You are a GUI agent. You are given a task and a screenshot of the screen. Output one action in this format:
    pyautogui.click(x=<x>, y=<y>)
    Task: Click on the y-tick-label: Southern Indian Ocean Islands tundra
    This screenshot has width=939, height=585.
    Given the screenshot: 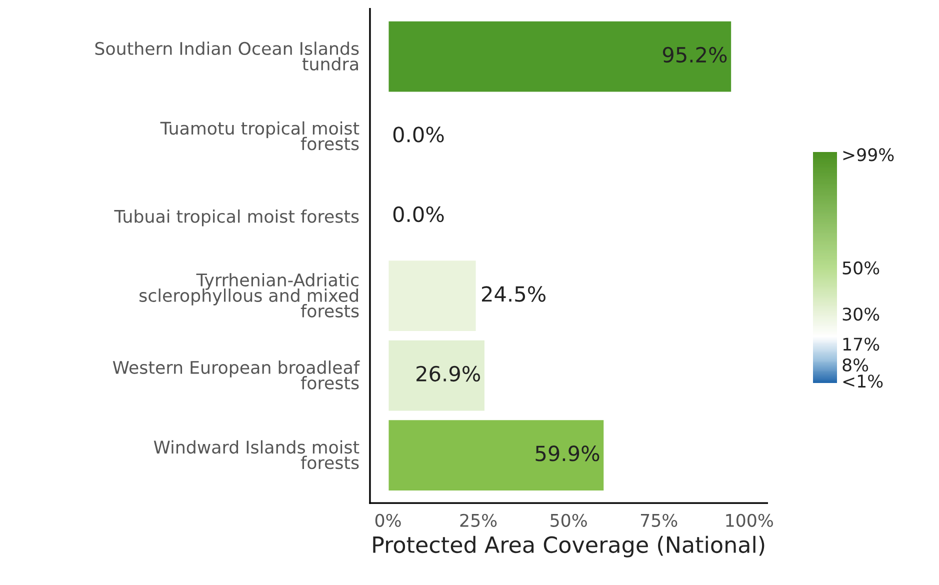 What is the action you would take?
    pyautogui.click(x=227, y=56)
    